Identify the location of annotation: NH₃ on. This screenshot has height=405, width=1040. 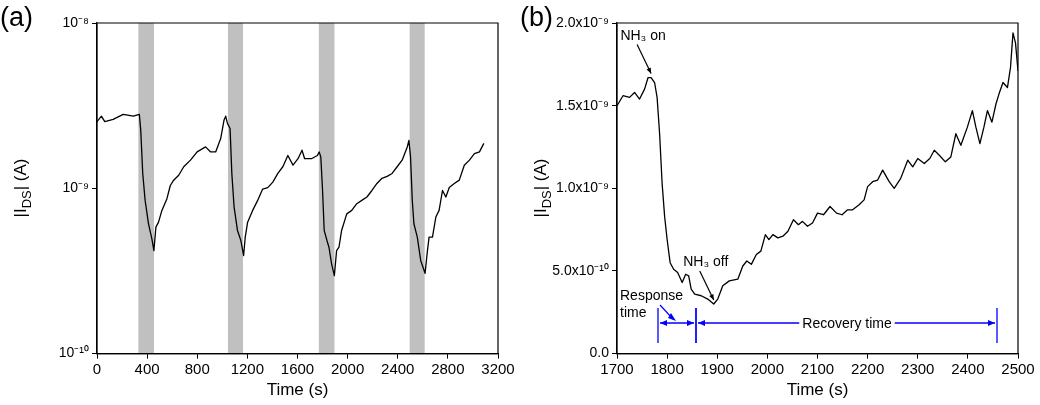
(643, 34).